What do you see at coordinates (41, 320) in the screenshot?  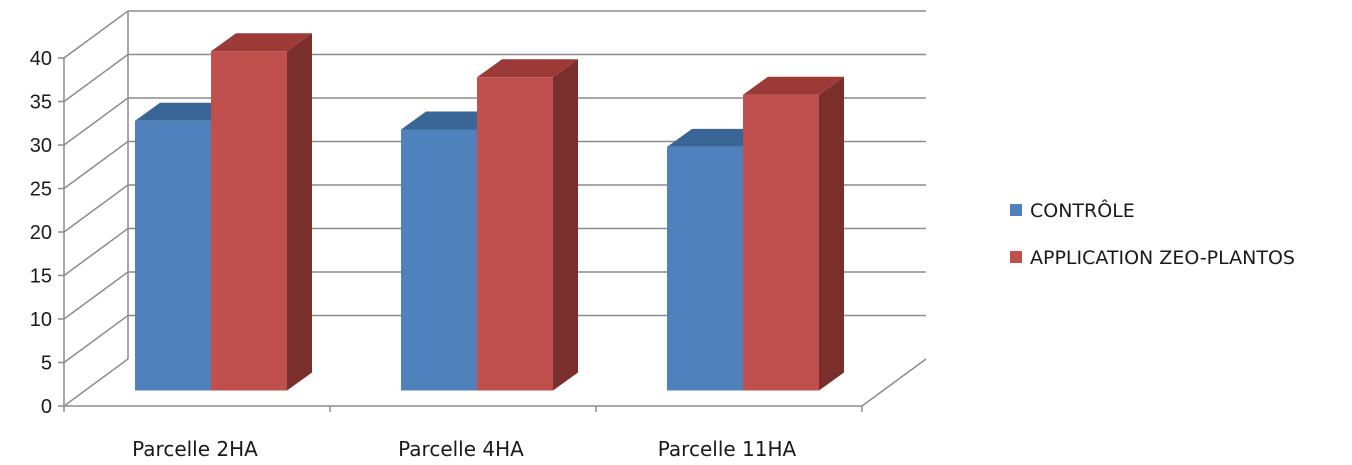 I see `y-tick-label: 10` at bounding box center [41, 320].